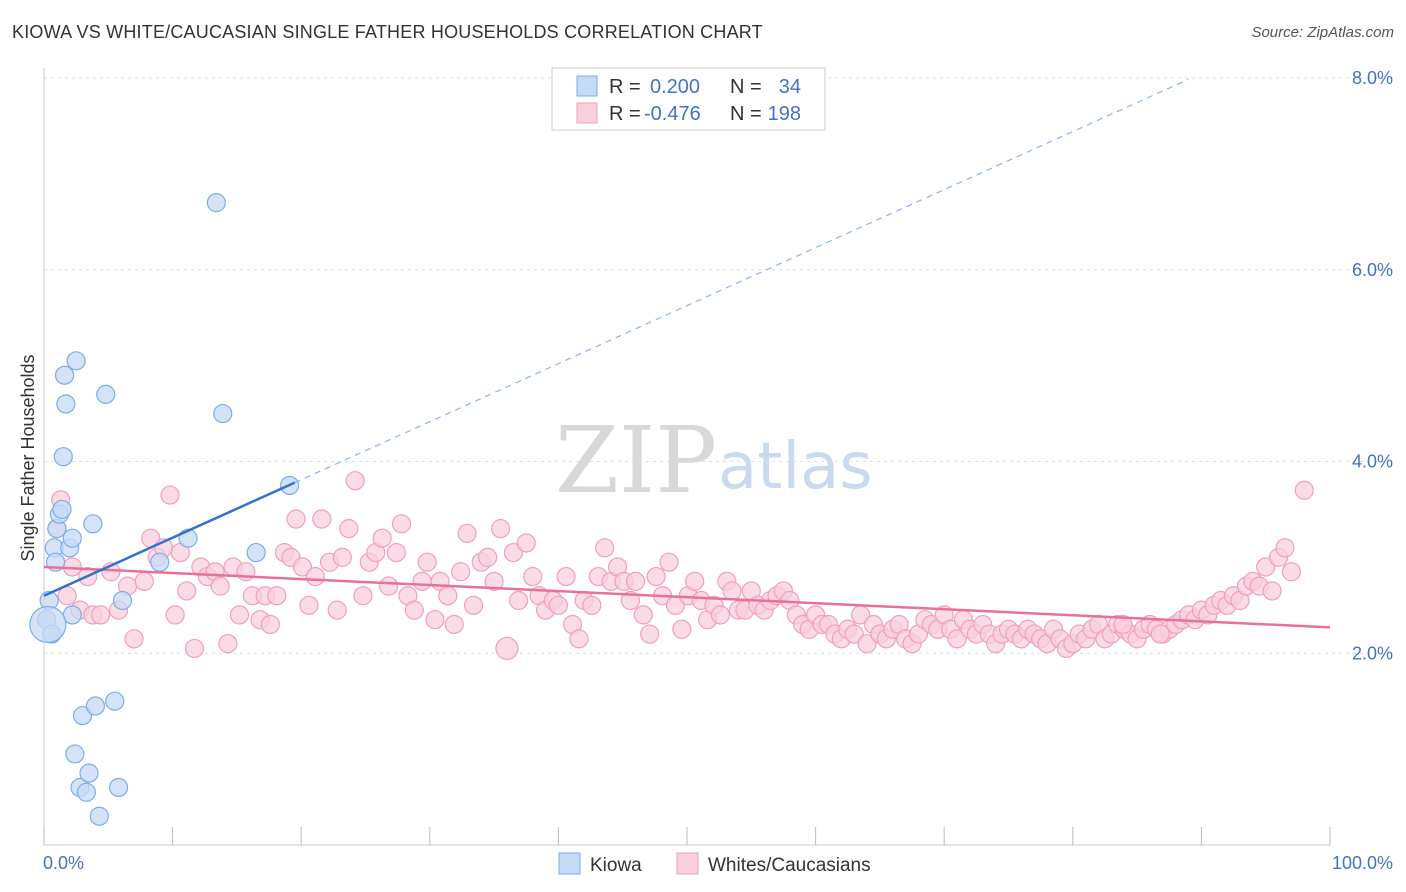 This screenshot has width=1406, height=892. What do you see at coordinates (587, 113) in the screenshot?
I see `legend-swatch-whites` at bounding box center [587, 113].